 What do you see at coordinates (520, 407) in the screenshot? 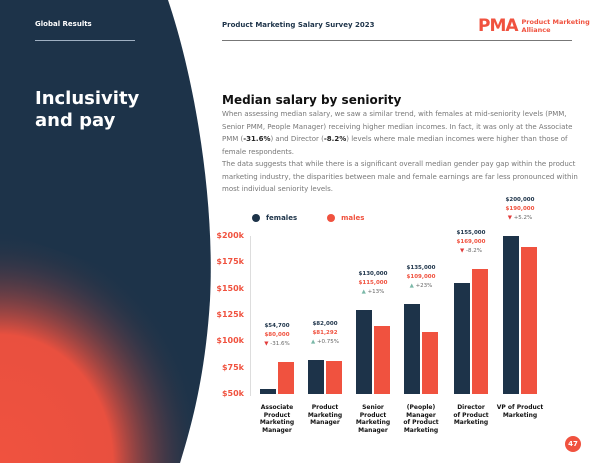
I see `category-line: VP of Product` at bounding box center [520, 407].